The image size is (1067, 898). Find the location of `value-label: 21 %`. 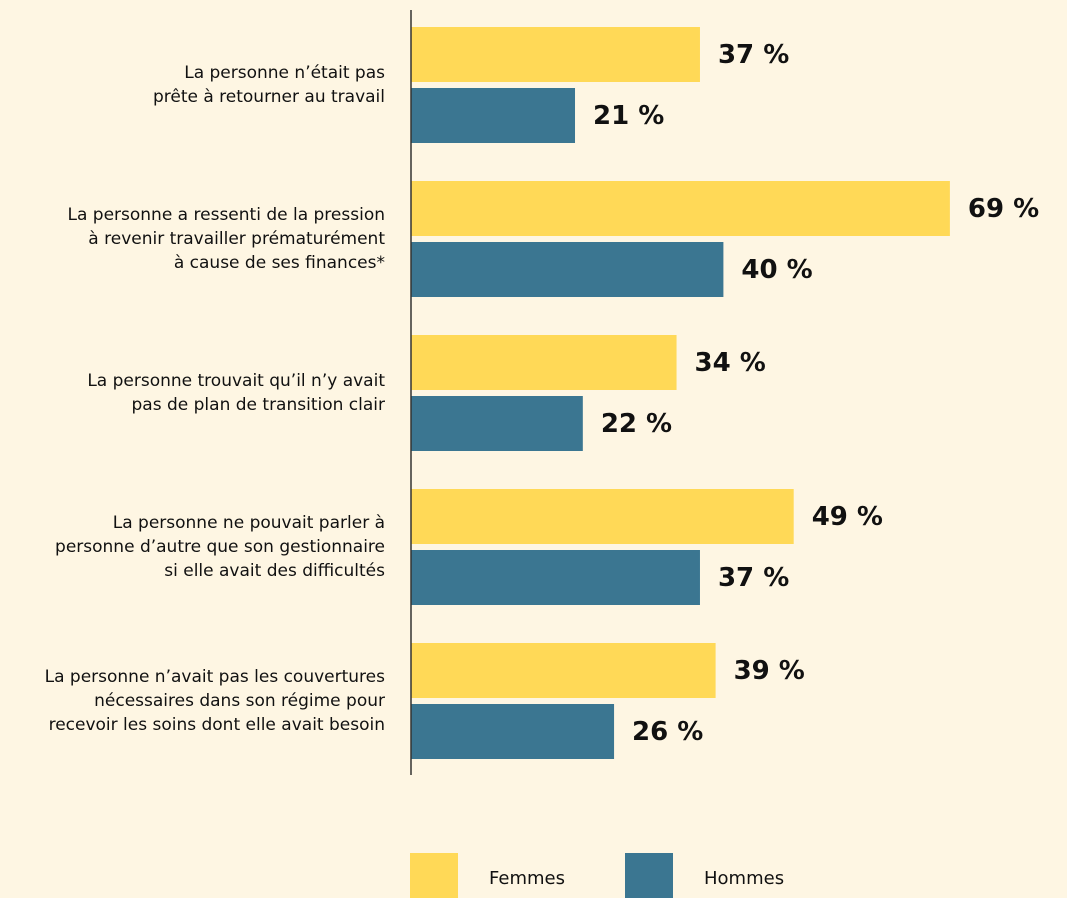

value-label: 21 % is located at coordinates (628, 116).